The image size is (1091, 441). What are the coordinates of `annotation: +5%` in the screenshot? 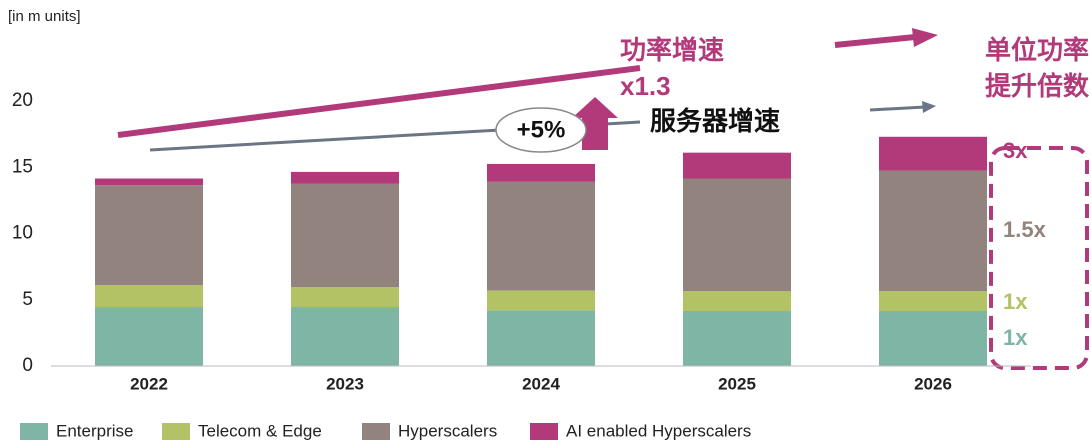 It's located at (541, 129).